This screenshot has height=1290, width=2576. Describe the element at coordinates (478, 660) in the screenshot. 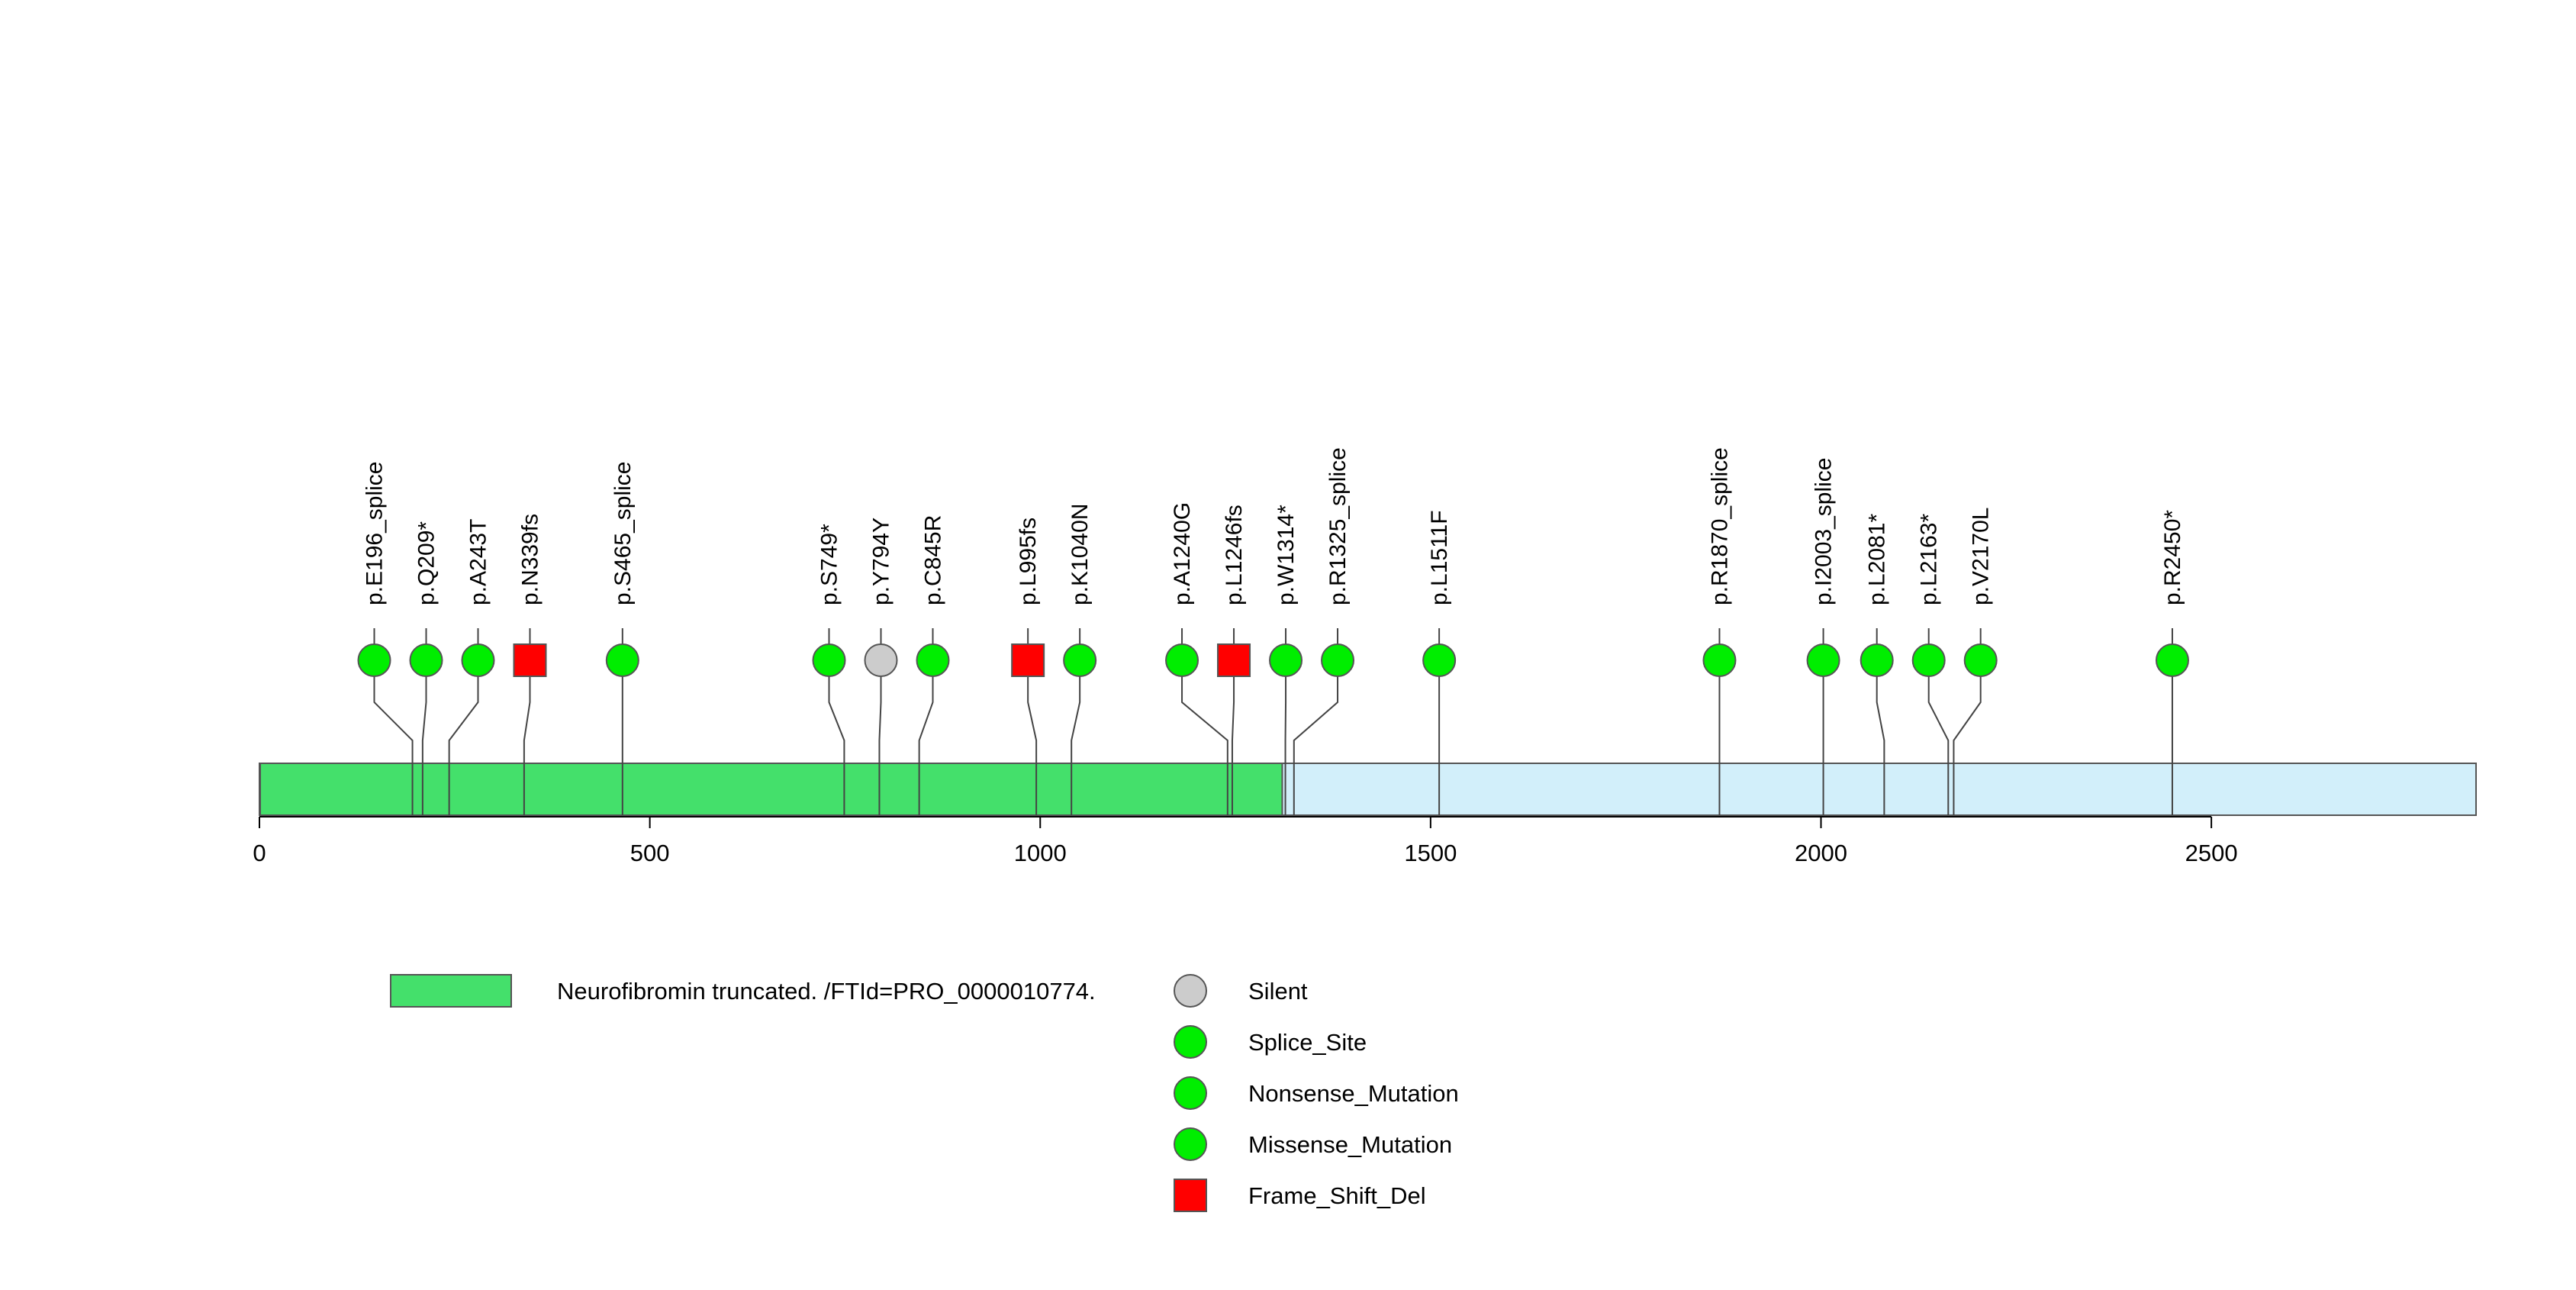

I see `marker-p-a243t` at that location.